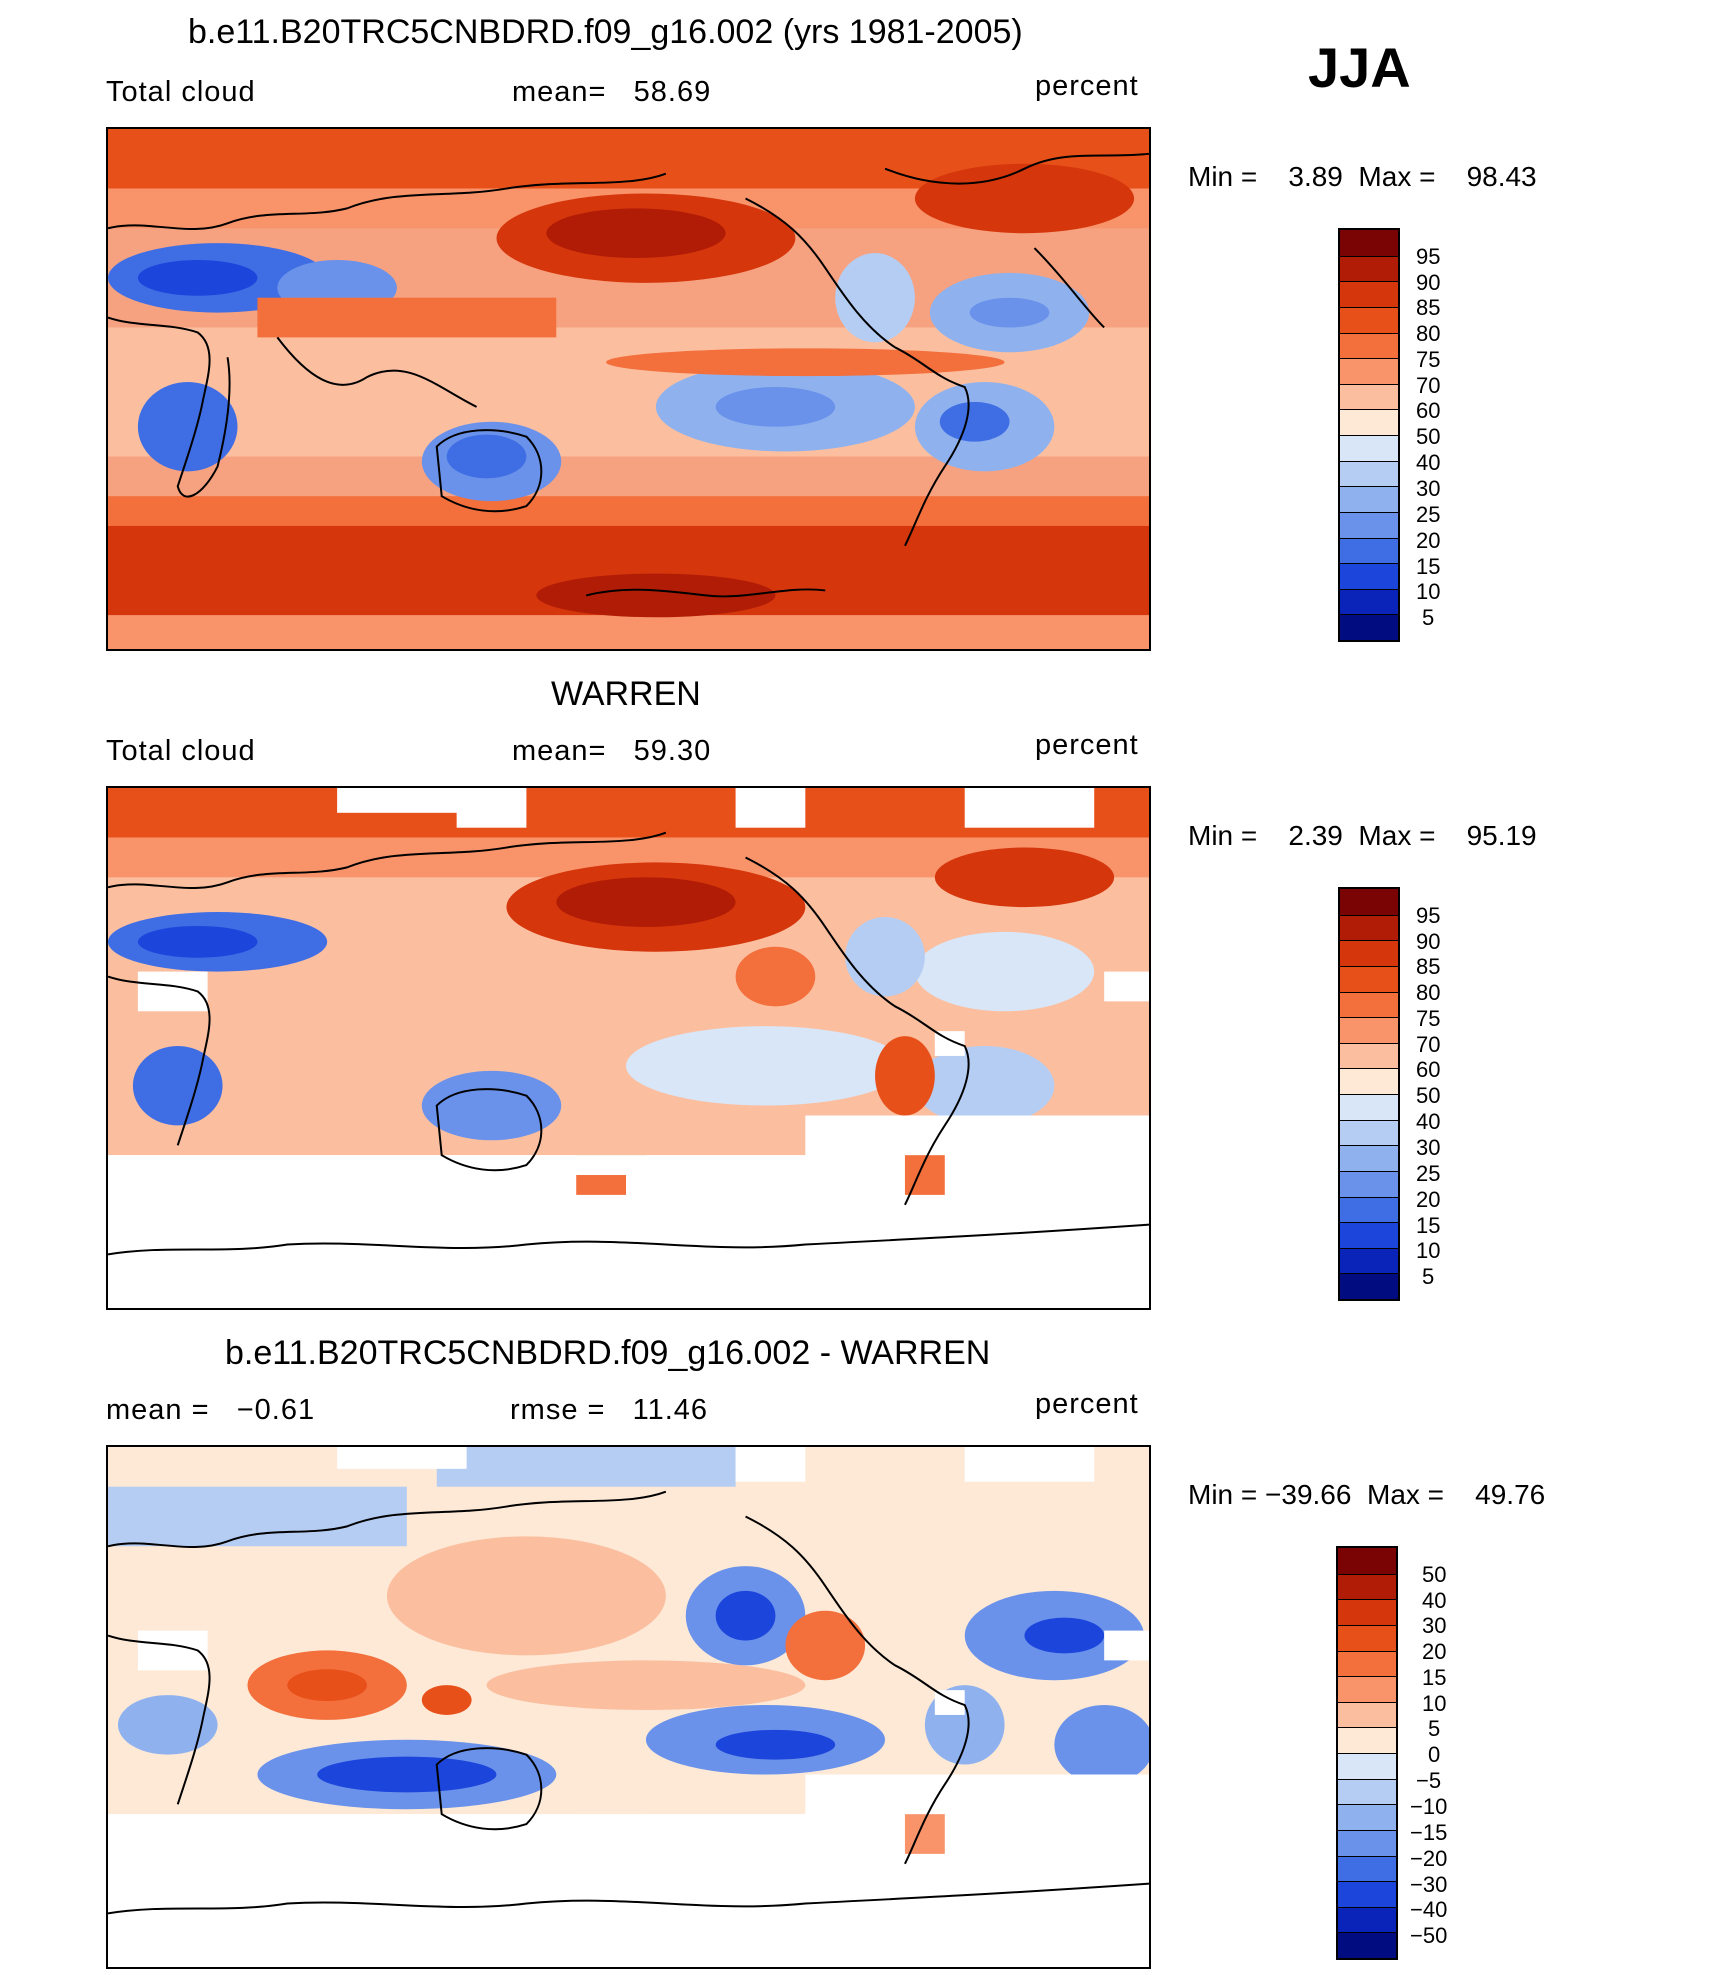 The height and width of the screenshot is (1975, 1710). What do you see at coordinates (1429, 1832) in the screenshot?
I see `colorbar-tick: −15` at bounding box center [1429, 1832].